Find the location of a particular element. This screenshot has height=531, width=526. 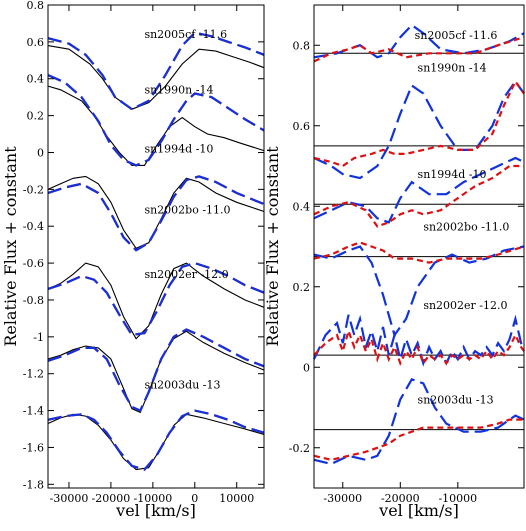

left-annotation-2: sn1994d -10 is located at coordinates (178, 148).